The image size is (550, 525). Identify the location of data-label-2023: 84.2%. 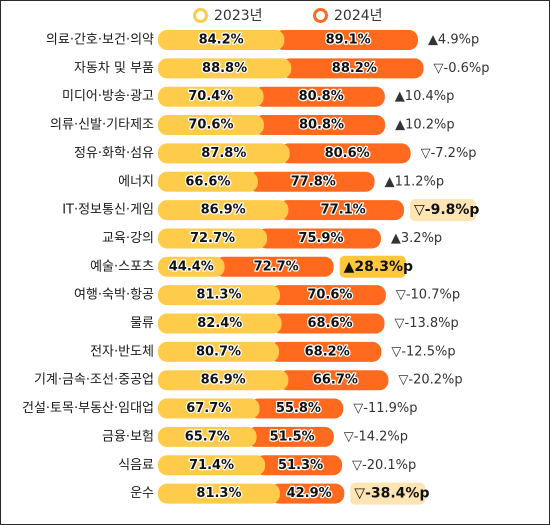
(221, 40).